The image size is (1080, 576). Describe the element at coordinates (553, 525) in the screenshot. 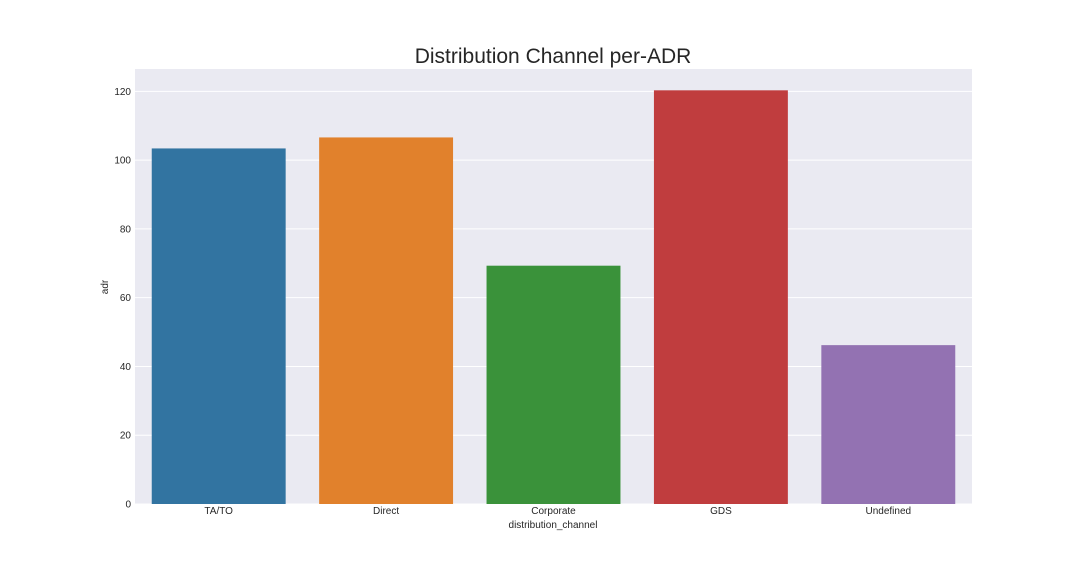

I see `x-axis-label: distribution_channel` at that location.